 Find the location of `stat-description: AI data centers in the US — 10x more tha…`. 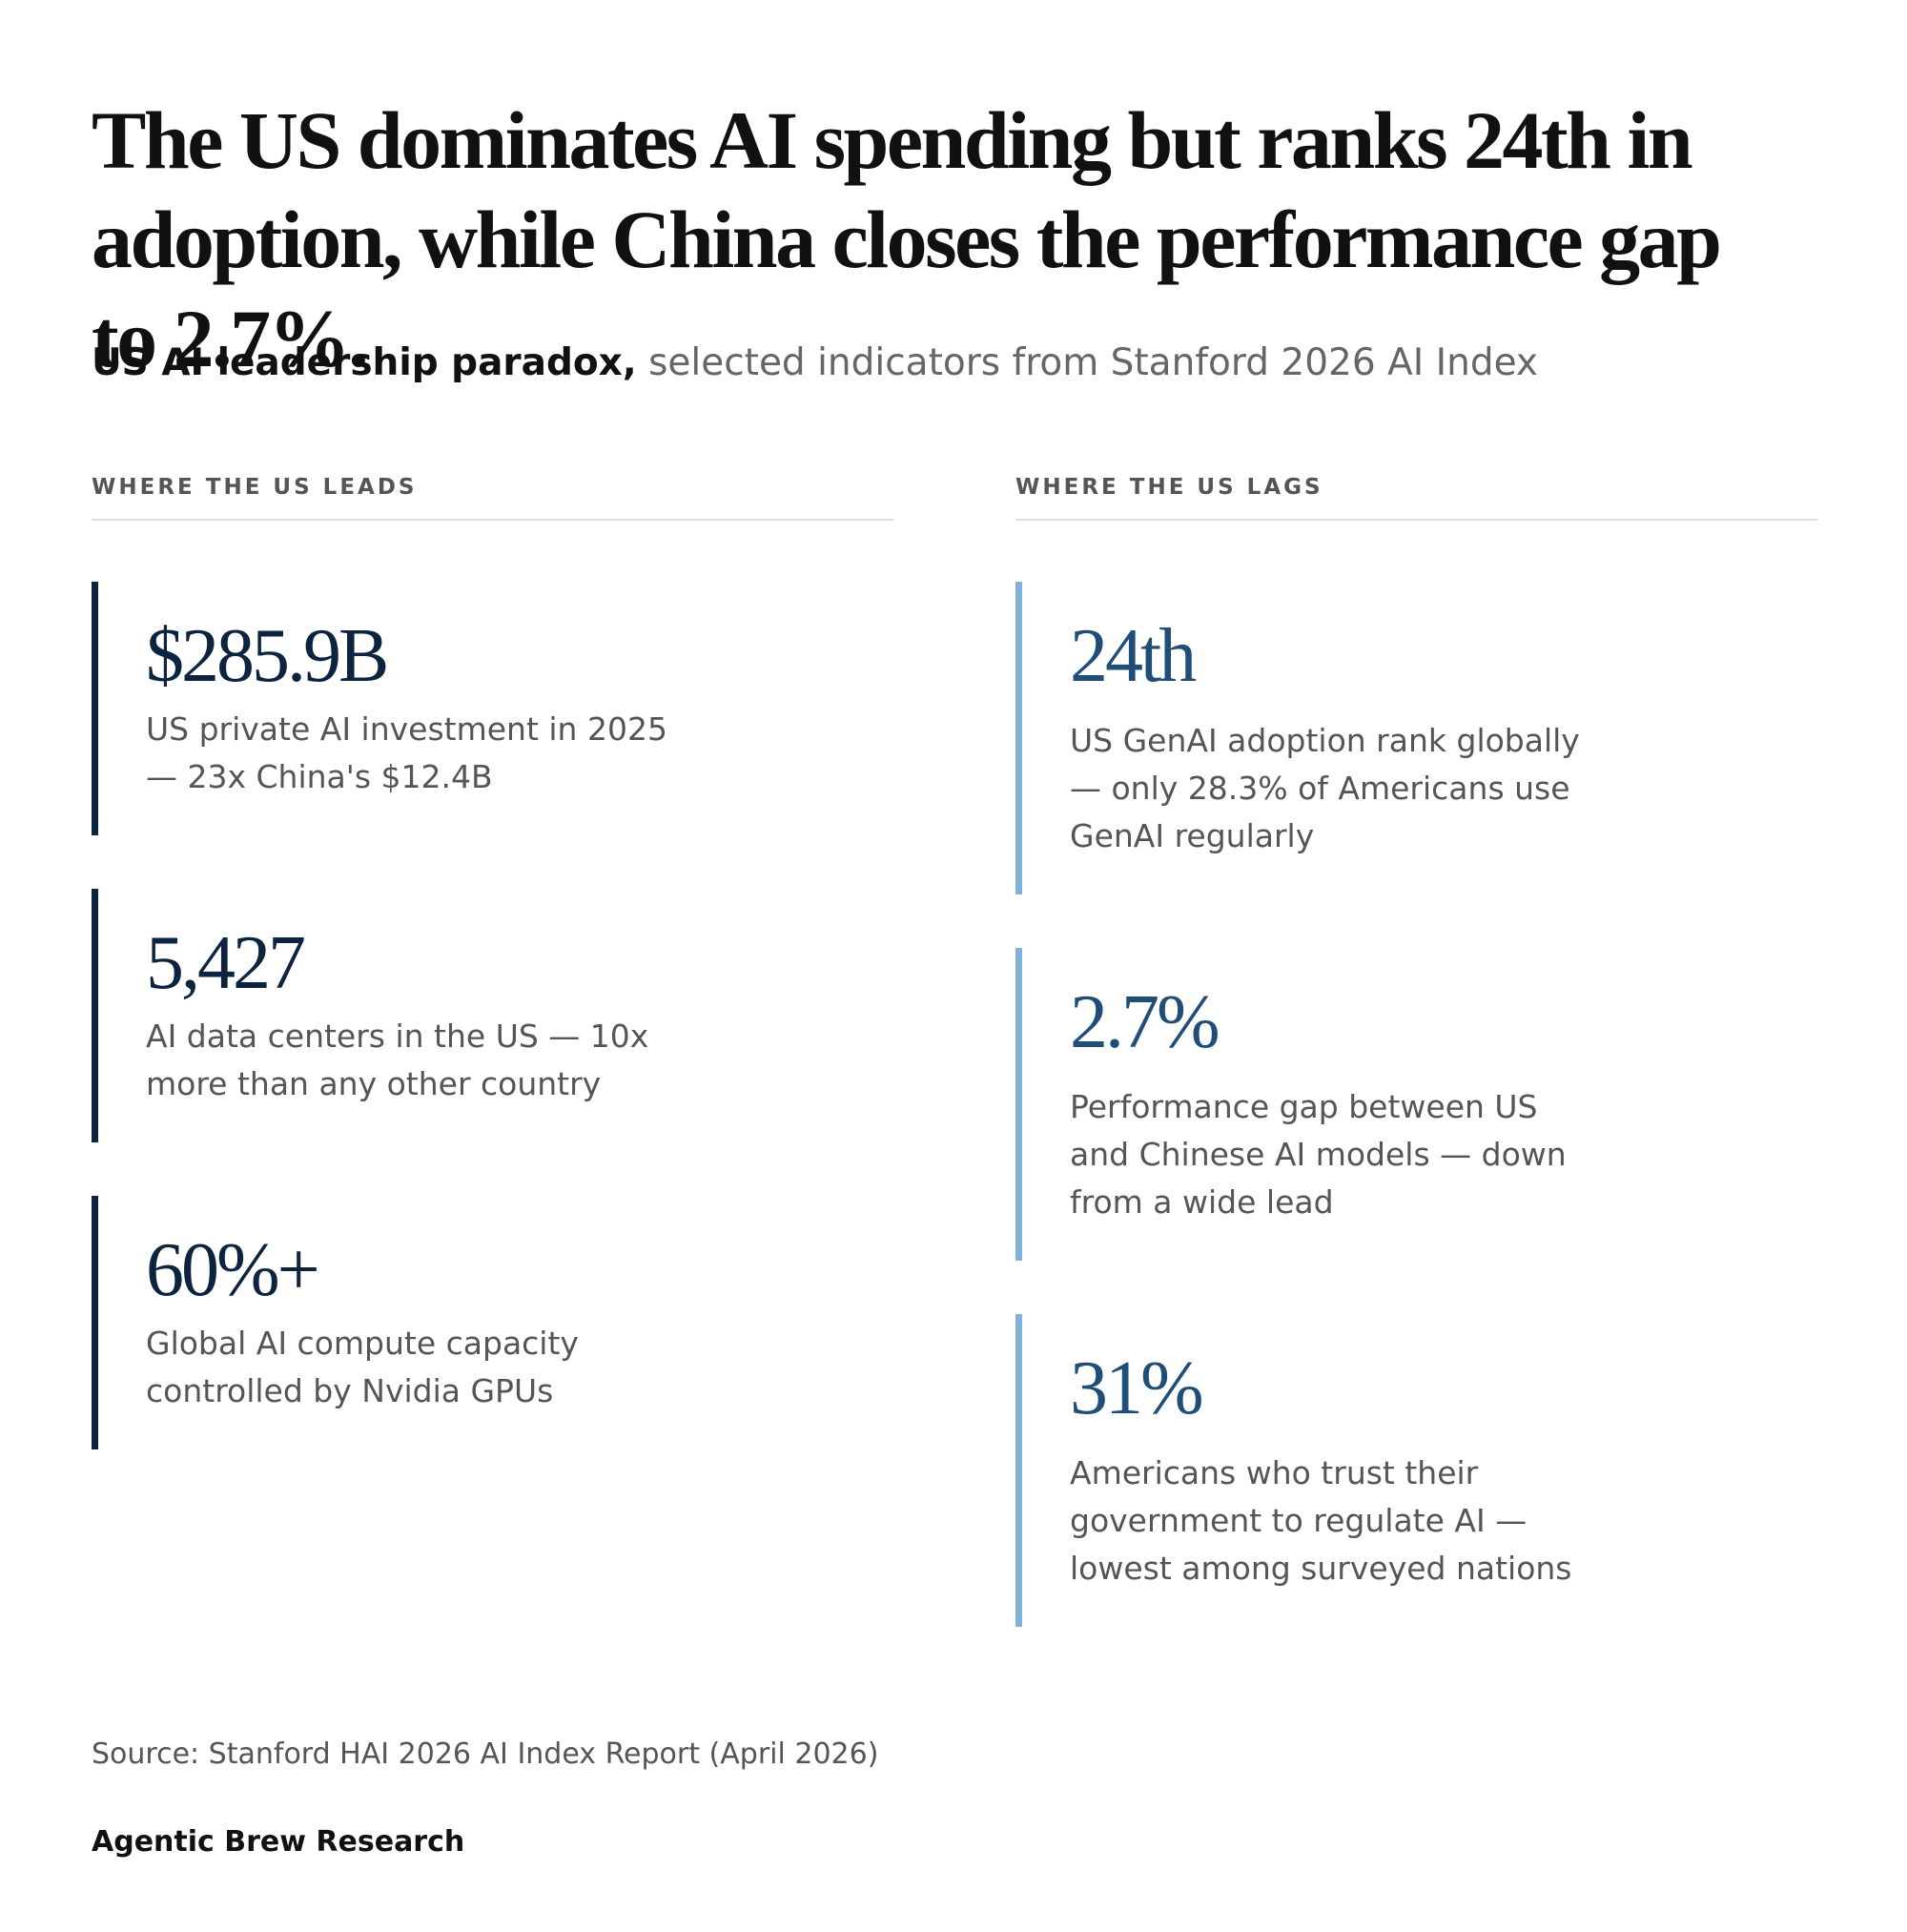

stat-description: AI data centers in the US — 10x more tha… is located at coordinates (397, 1059).